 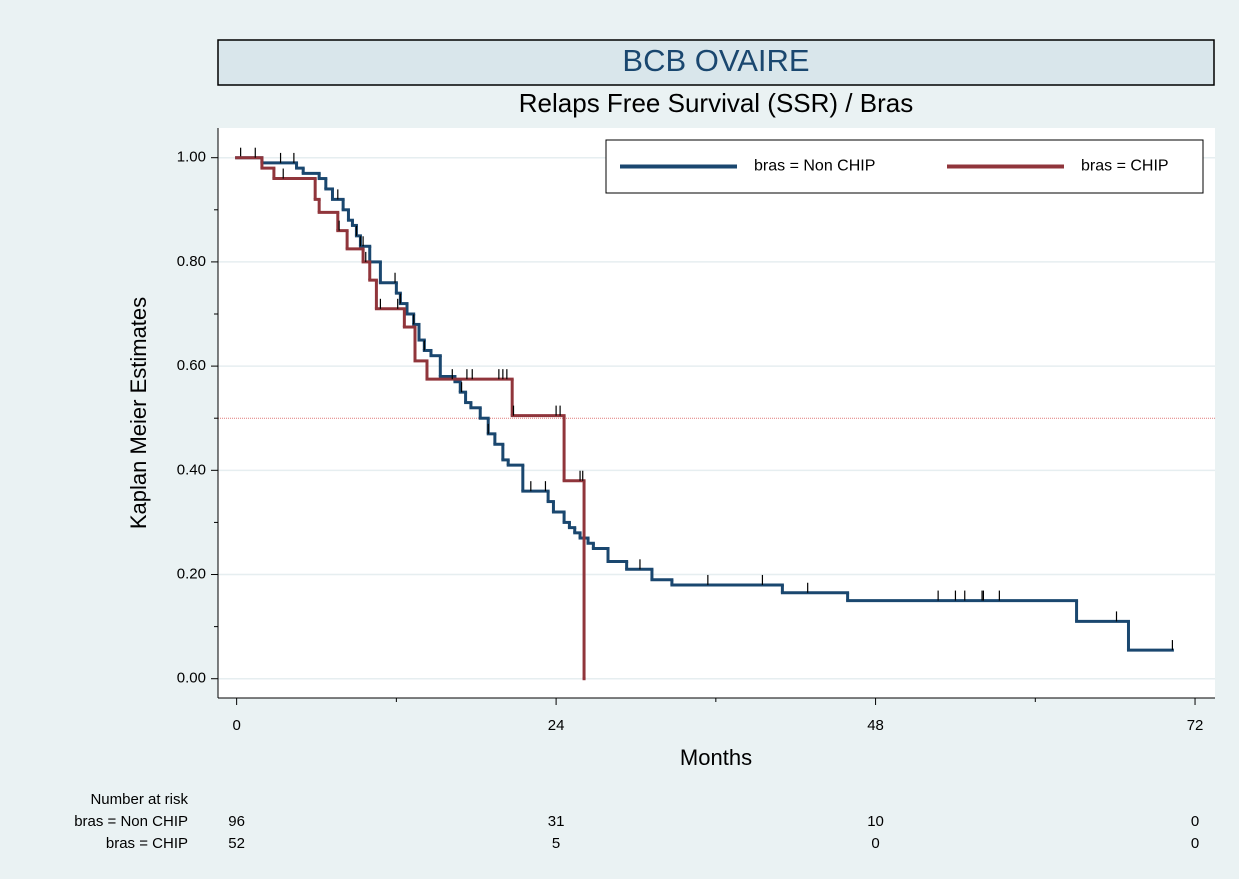 I want to click on risk-count: 5, so click(x=556, y=843).